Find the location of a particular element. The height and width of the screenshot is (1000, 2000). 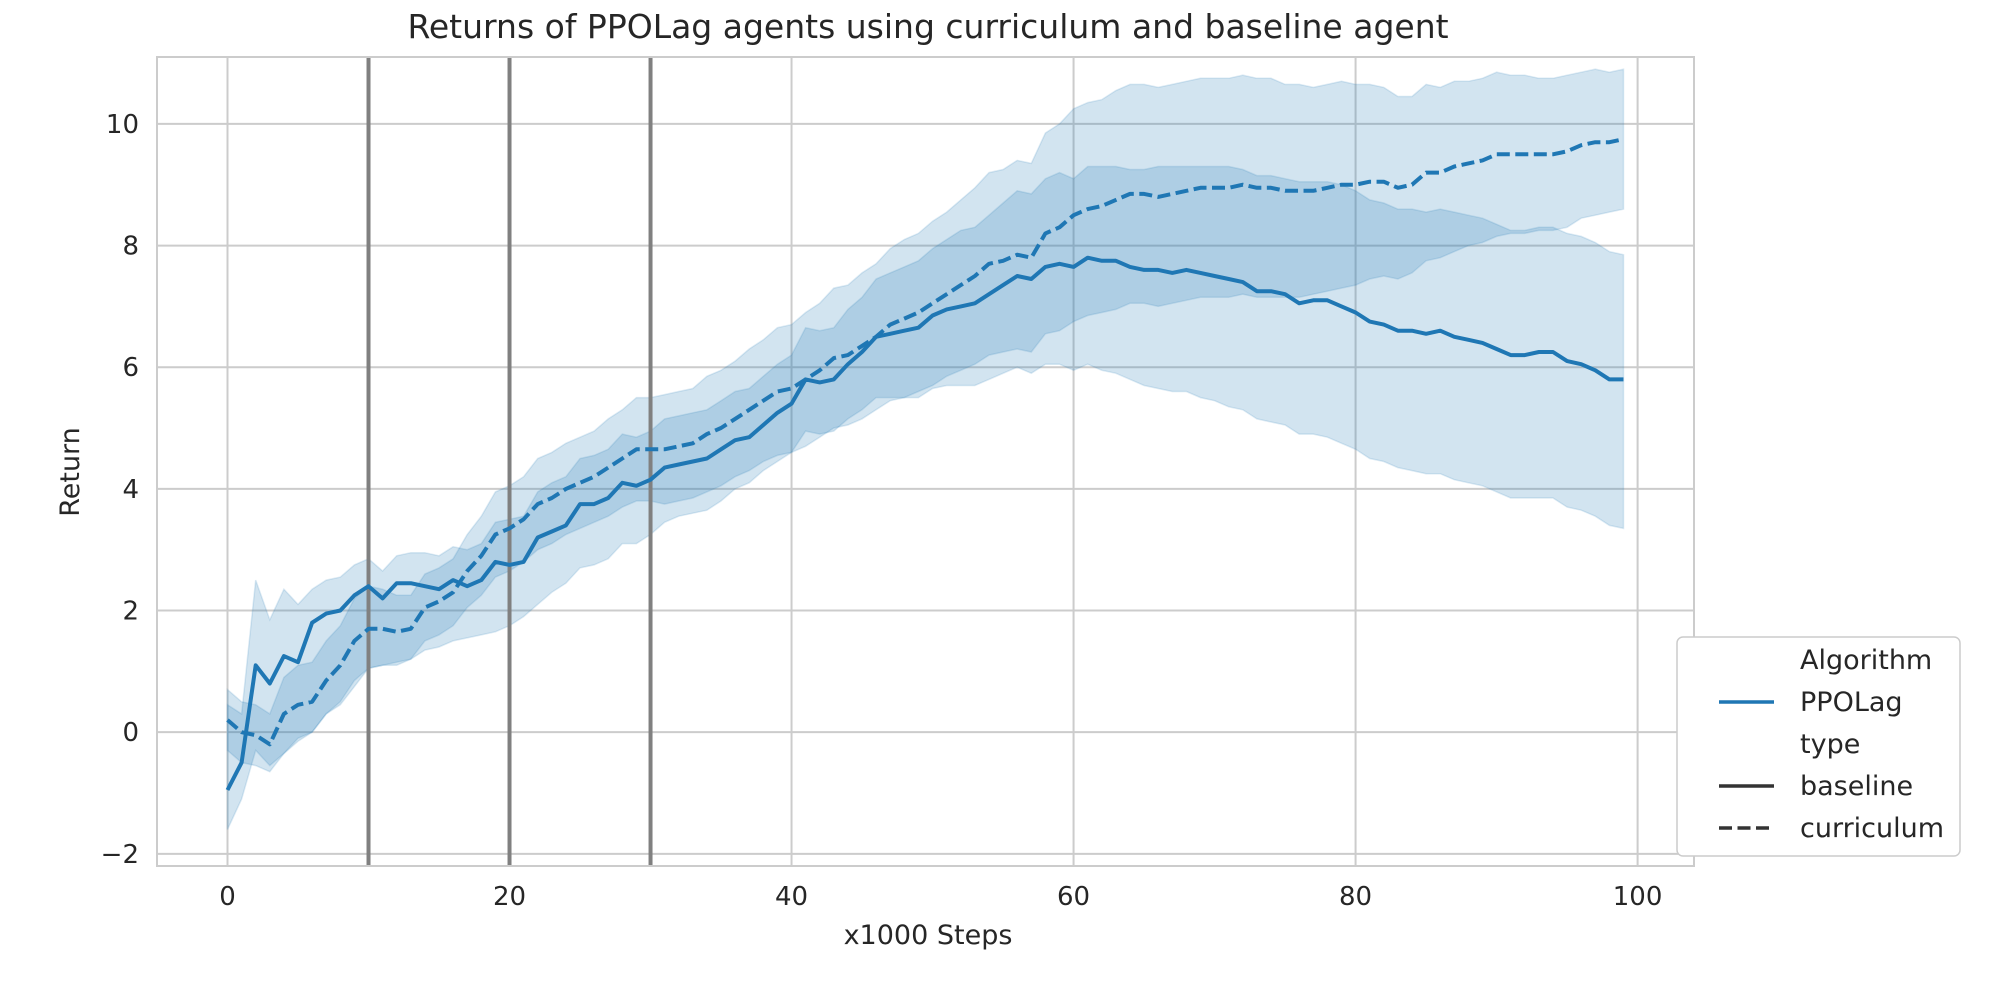

y-tick-label: 0 is located at coordinates (130, 733).